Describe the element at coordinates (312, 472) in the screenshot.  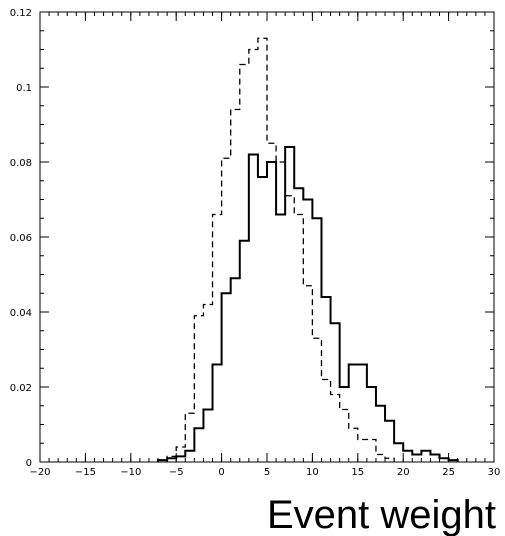
I see `x-tick-label: 10` at that location.